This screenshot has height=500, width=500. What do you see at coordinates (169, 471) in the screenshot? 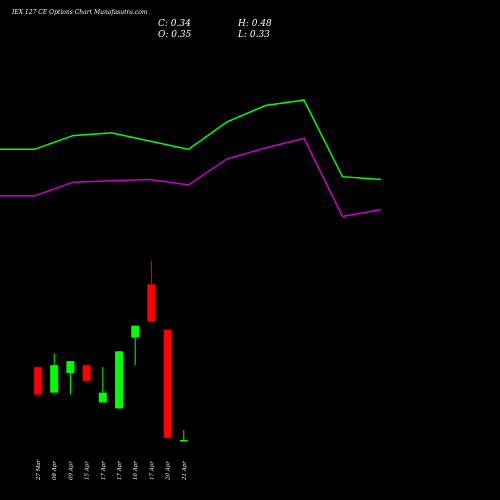
I see `date-label: 20 Apr` at bounding box center [169, 471].